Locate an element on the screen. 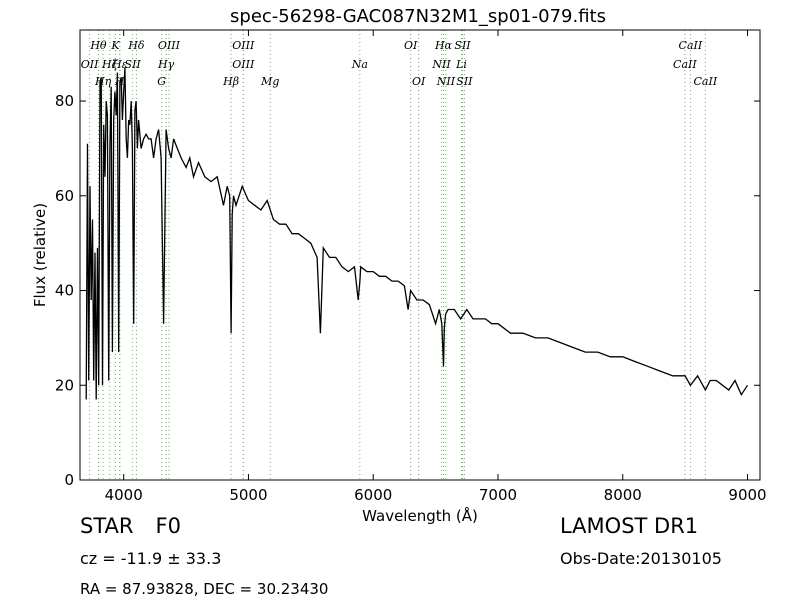 Image resolution: width=800 pixels, height=600 pixels. x-tick-label: 9000 is located at coordinates (747, 495).